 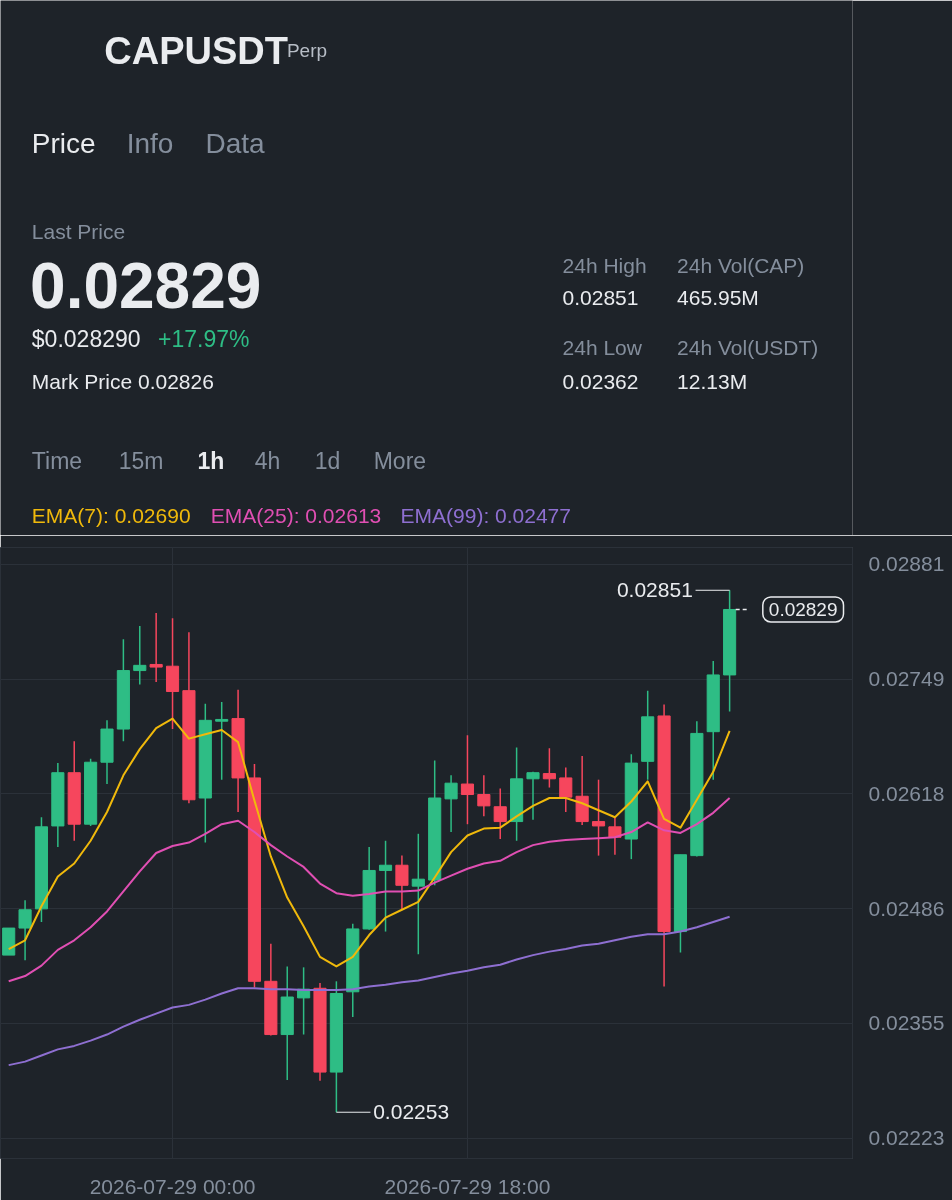 I want to click on text: 12.13M, so click(x=712, y=381).